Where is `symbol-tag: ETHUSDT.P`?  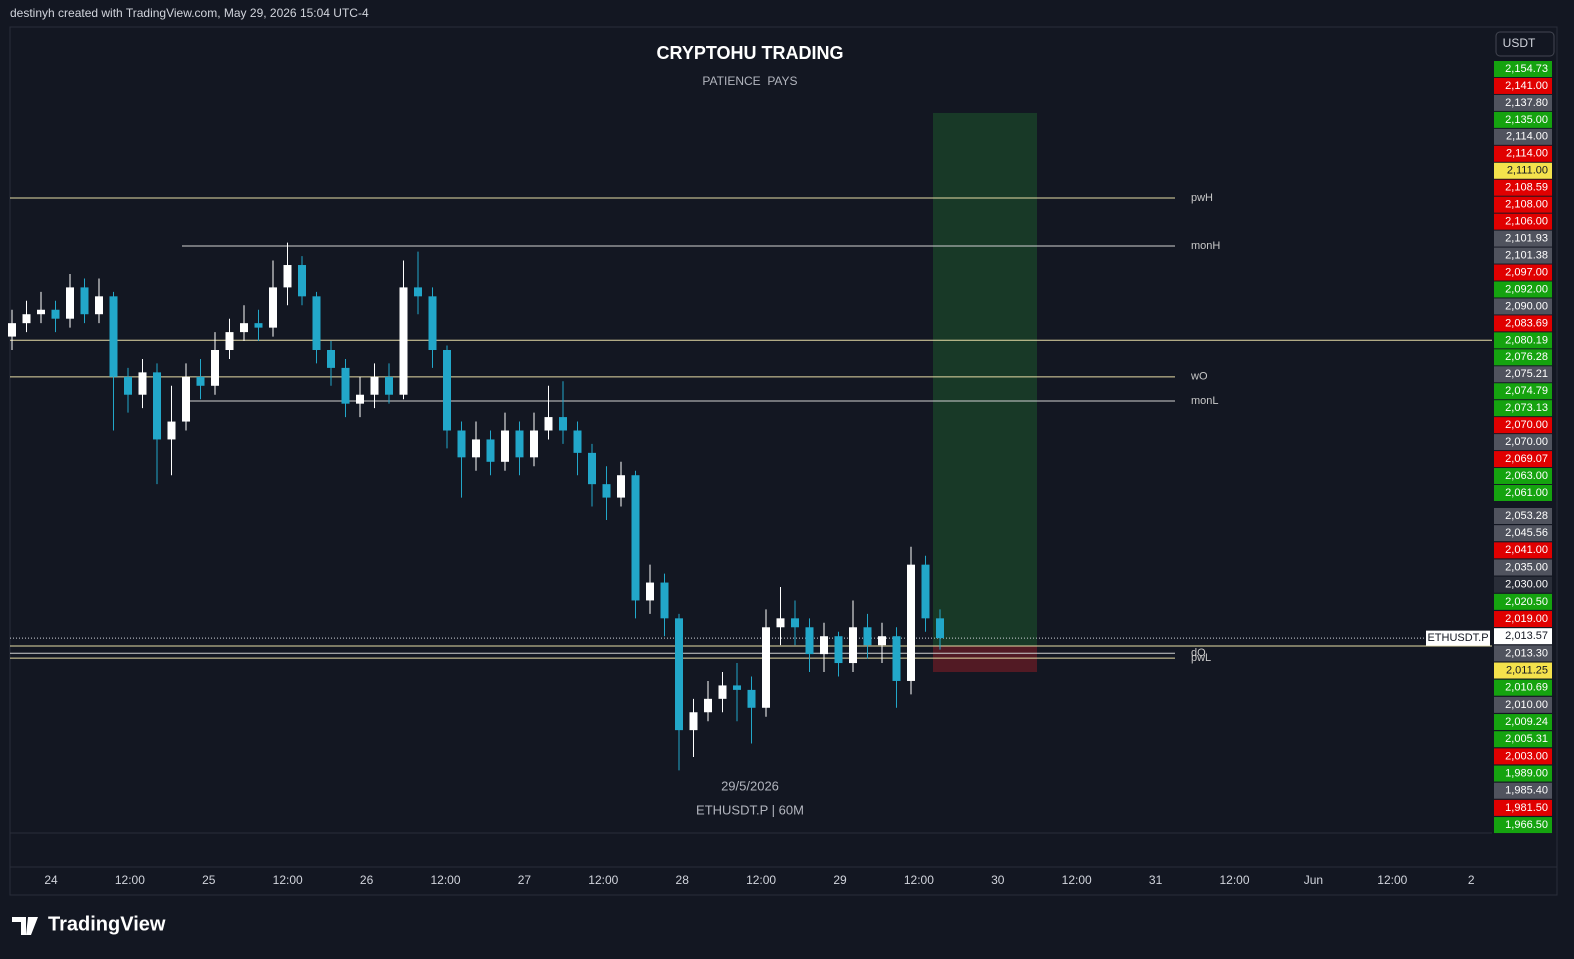 symbol-tag: ETHUSDT.P is located at coordinates (1457, 638).